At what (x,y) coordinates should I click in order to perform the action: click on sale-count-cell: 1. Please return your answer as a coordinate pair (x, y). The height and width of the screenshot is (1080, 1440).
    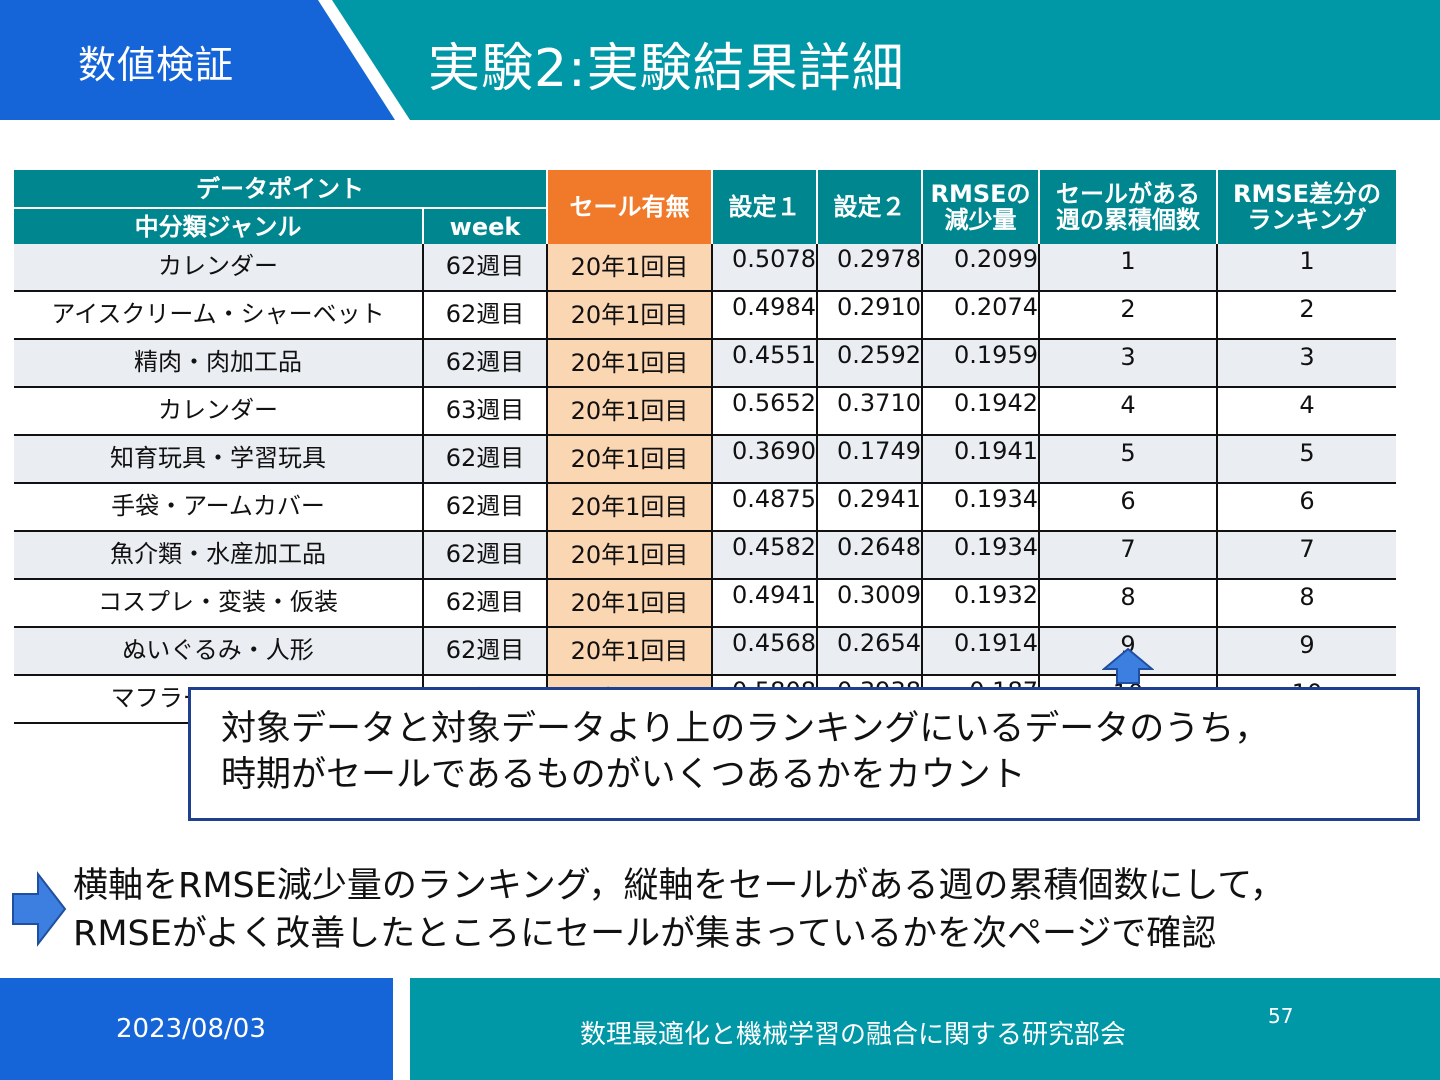
    Looking at the image, I should click on (1127, 268).